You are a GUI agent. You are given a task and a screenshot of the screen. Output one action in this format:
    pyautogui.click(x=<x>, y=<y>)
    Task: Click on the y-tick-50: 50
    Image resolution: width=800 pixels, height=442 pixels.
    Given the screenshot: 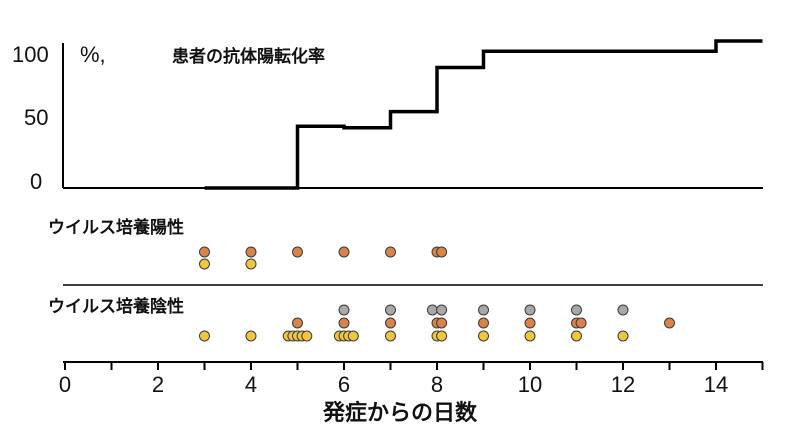 What is the action you would take?
    pyautogui.click(x=36, y=117)
    